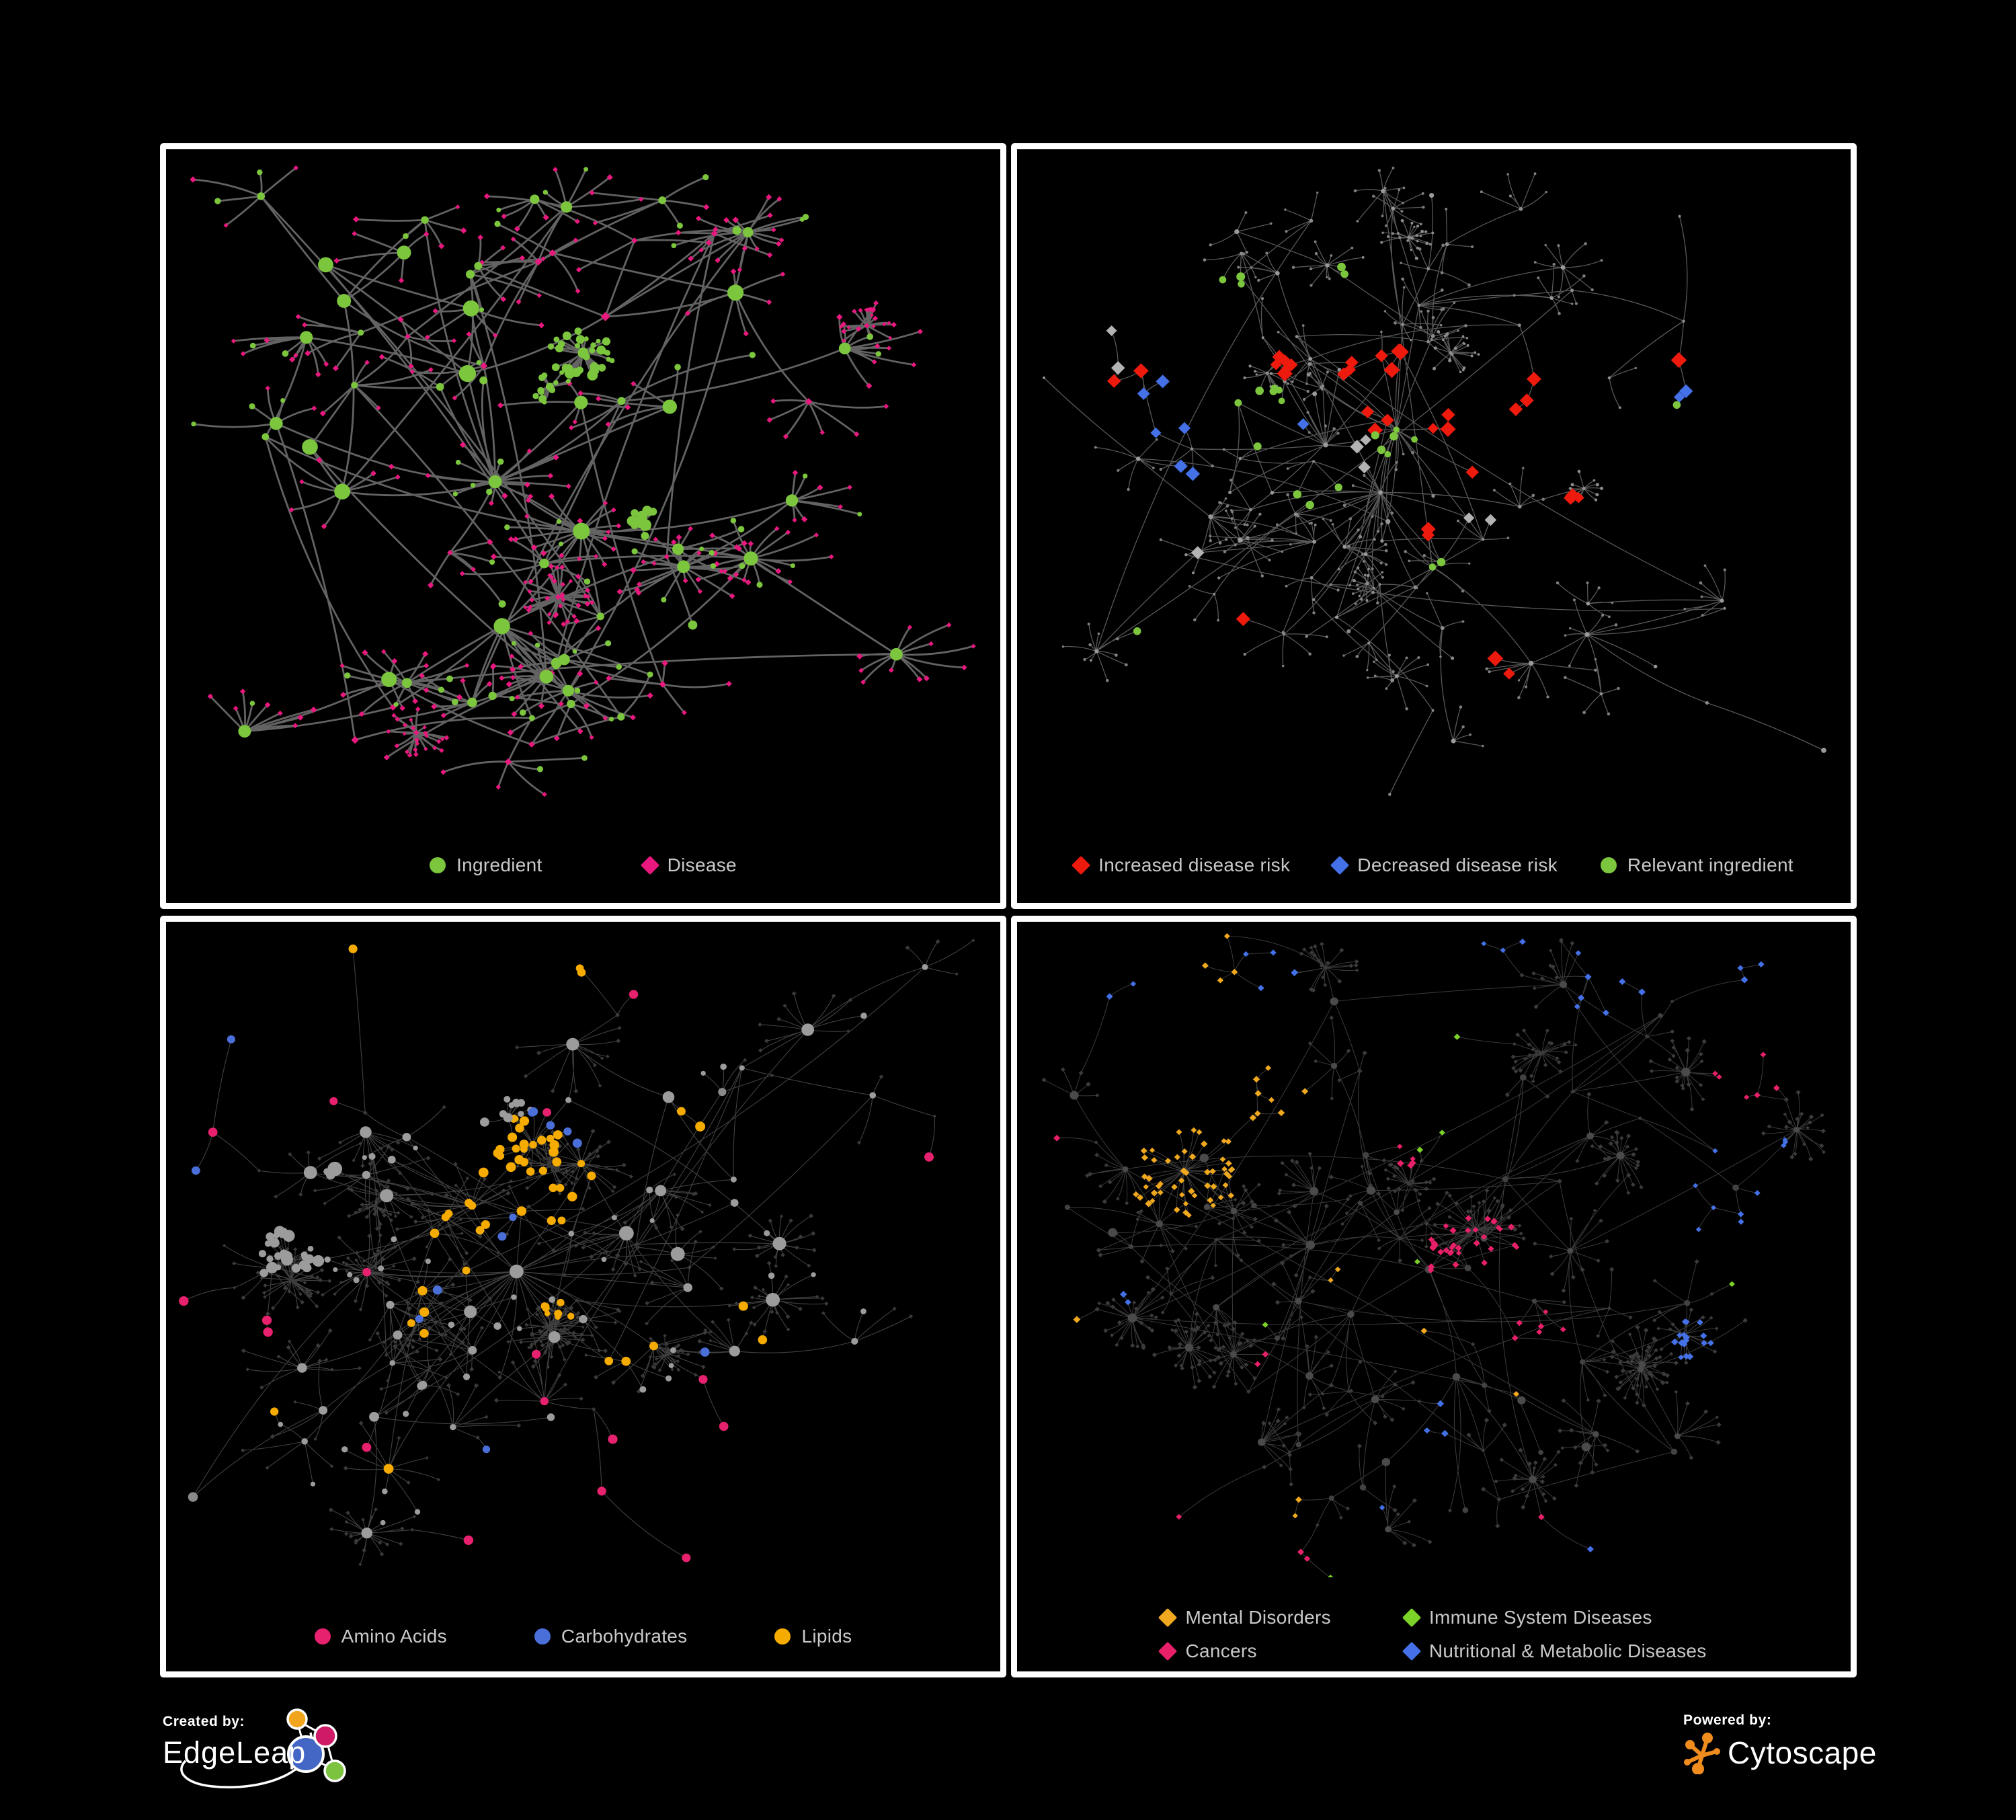 The image size is (2016, 1820). I want to click on network-ingredient-disease, so click(583, 481).